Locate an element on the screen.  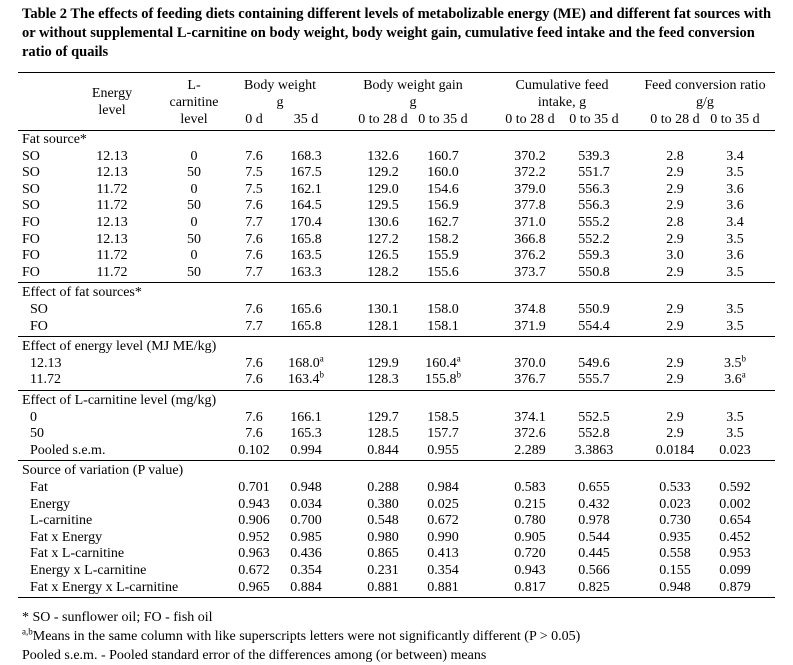
column-header: level is located at coordinates (112, 110).